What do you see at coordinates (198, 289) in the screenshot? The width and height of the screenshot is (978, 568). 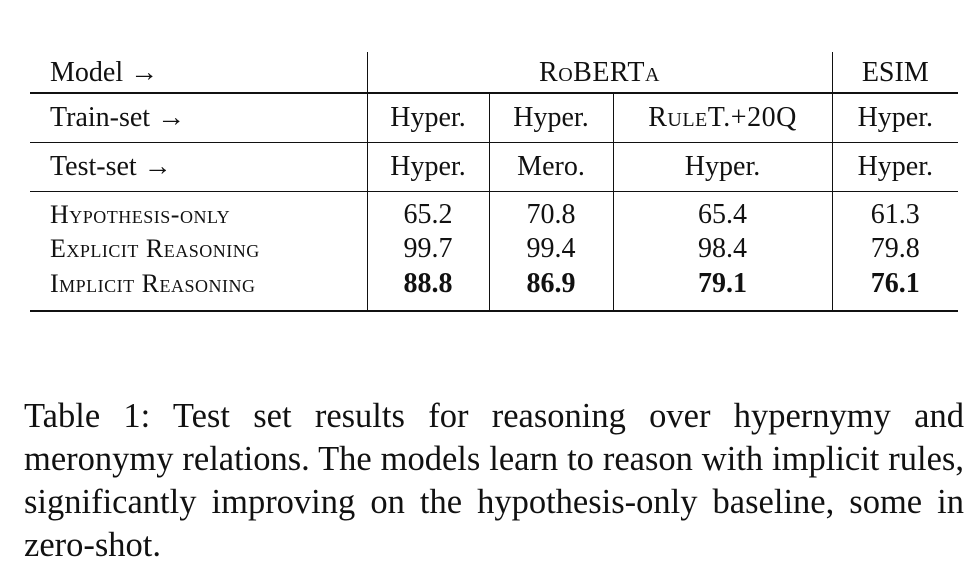 I see `row-label: Implicit Reasoning` at bounding box center [198, 289].